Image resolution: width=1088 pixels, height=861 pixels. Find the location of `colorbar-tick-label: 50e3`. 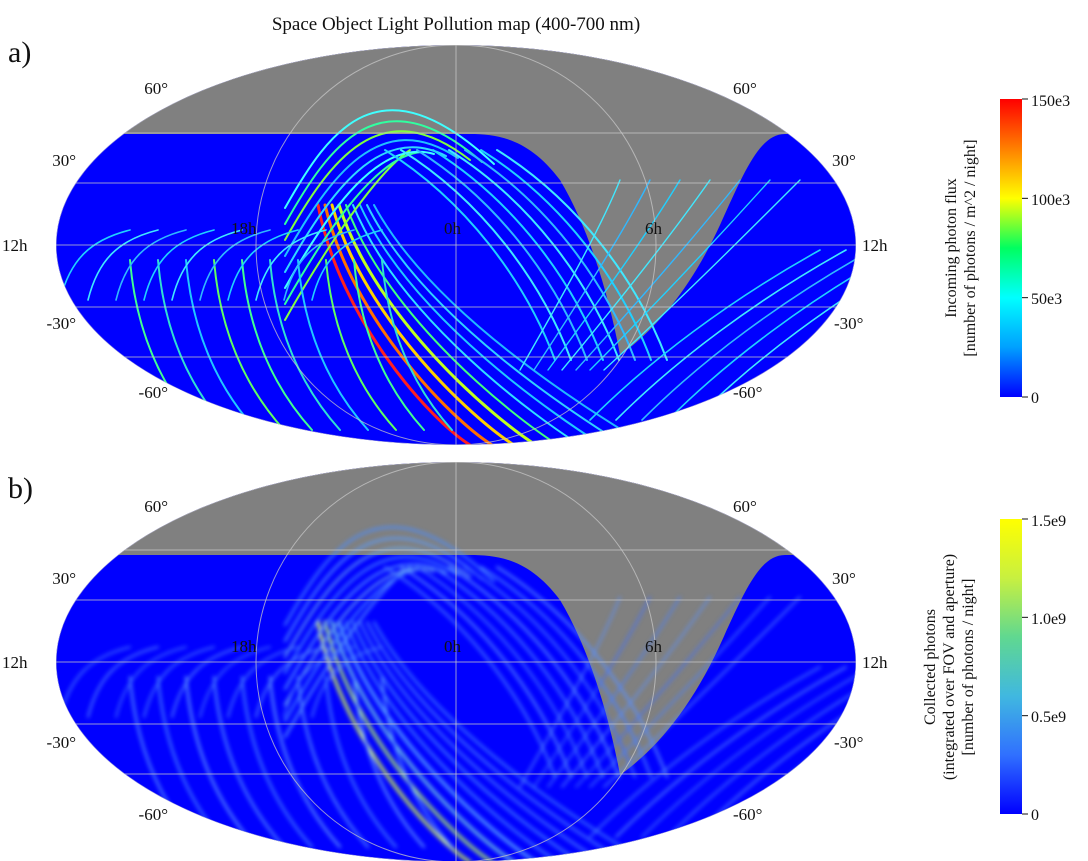

colorbar-tick-label: 50e3 is located at coordinates (1046, 299).